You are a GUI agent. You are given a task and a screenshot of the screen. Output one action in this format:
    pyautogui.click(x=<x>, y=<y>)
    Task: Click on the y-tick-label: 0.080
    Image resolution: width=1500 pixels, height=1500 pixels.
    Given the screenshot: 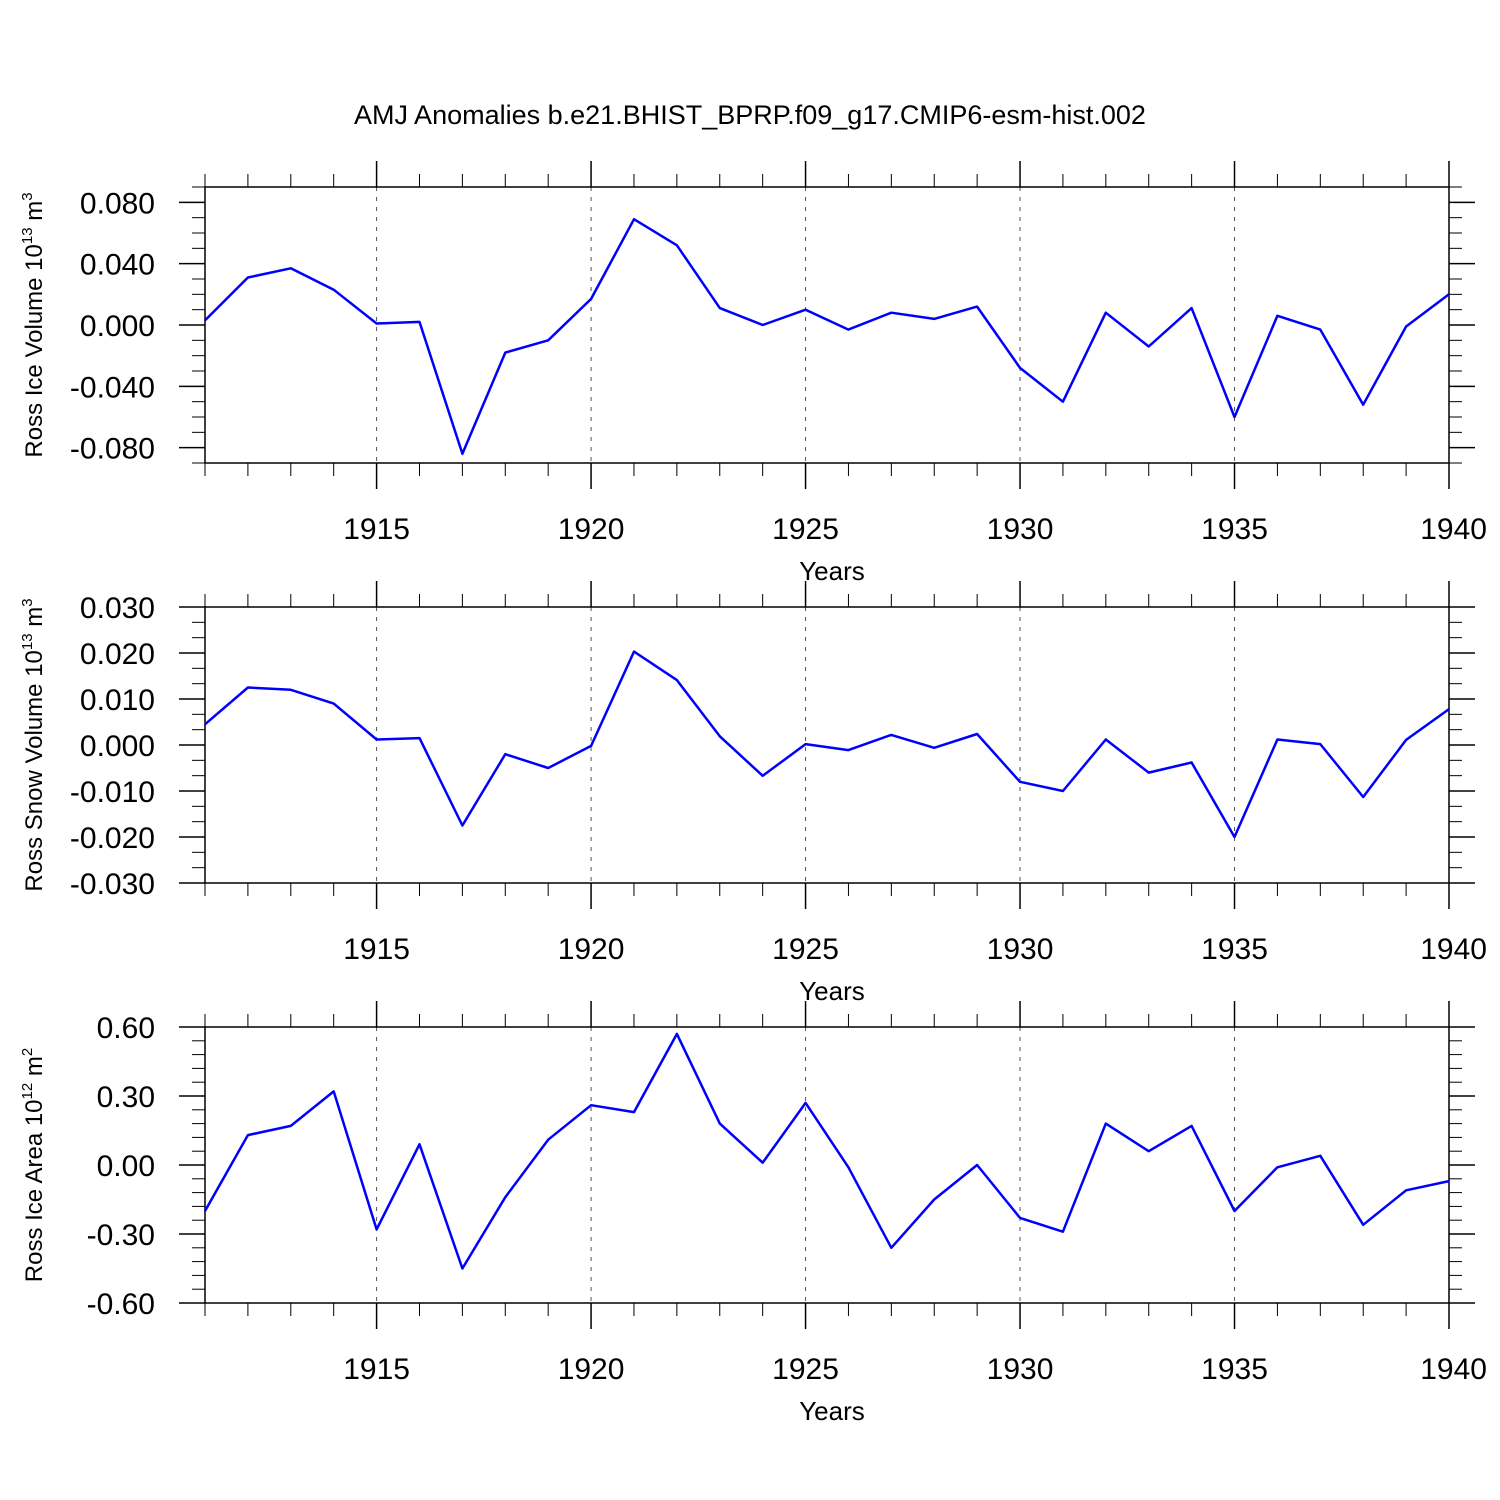 What is the action you would take?
    pyautogui.click(x=117, y=203)
    